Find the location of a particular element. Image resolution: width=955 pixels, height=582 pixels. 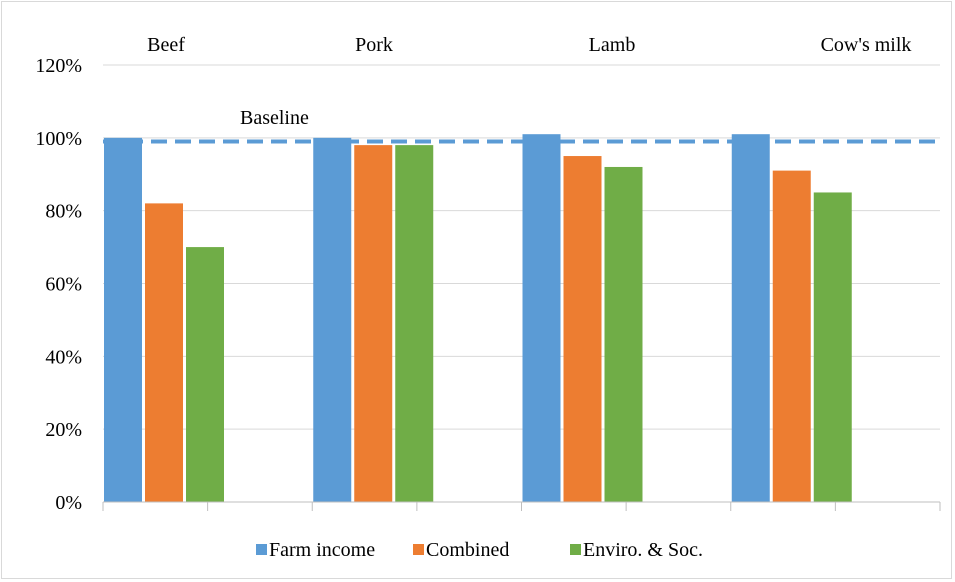

y-tick-label: 80% is located at coordinates (63, 212).